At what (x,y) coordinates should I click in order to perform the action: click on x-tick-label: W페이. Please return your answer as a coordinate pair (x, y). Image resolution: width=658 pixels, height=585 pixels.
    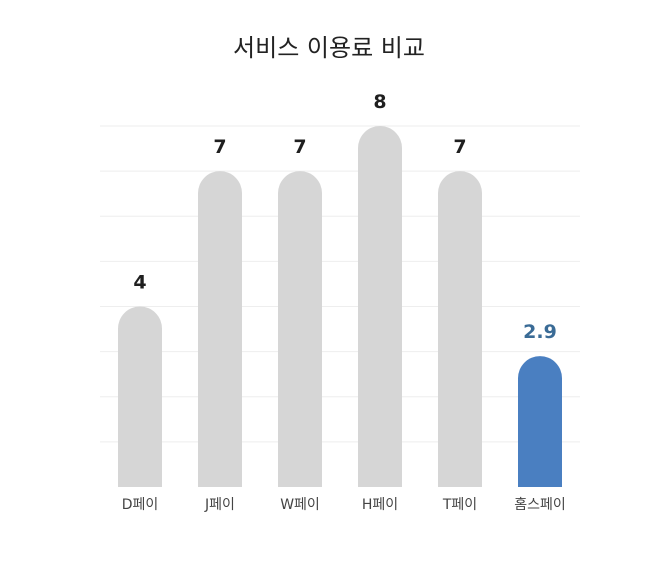
    Looking at the image, I should click on (300, 505).